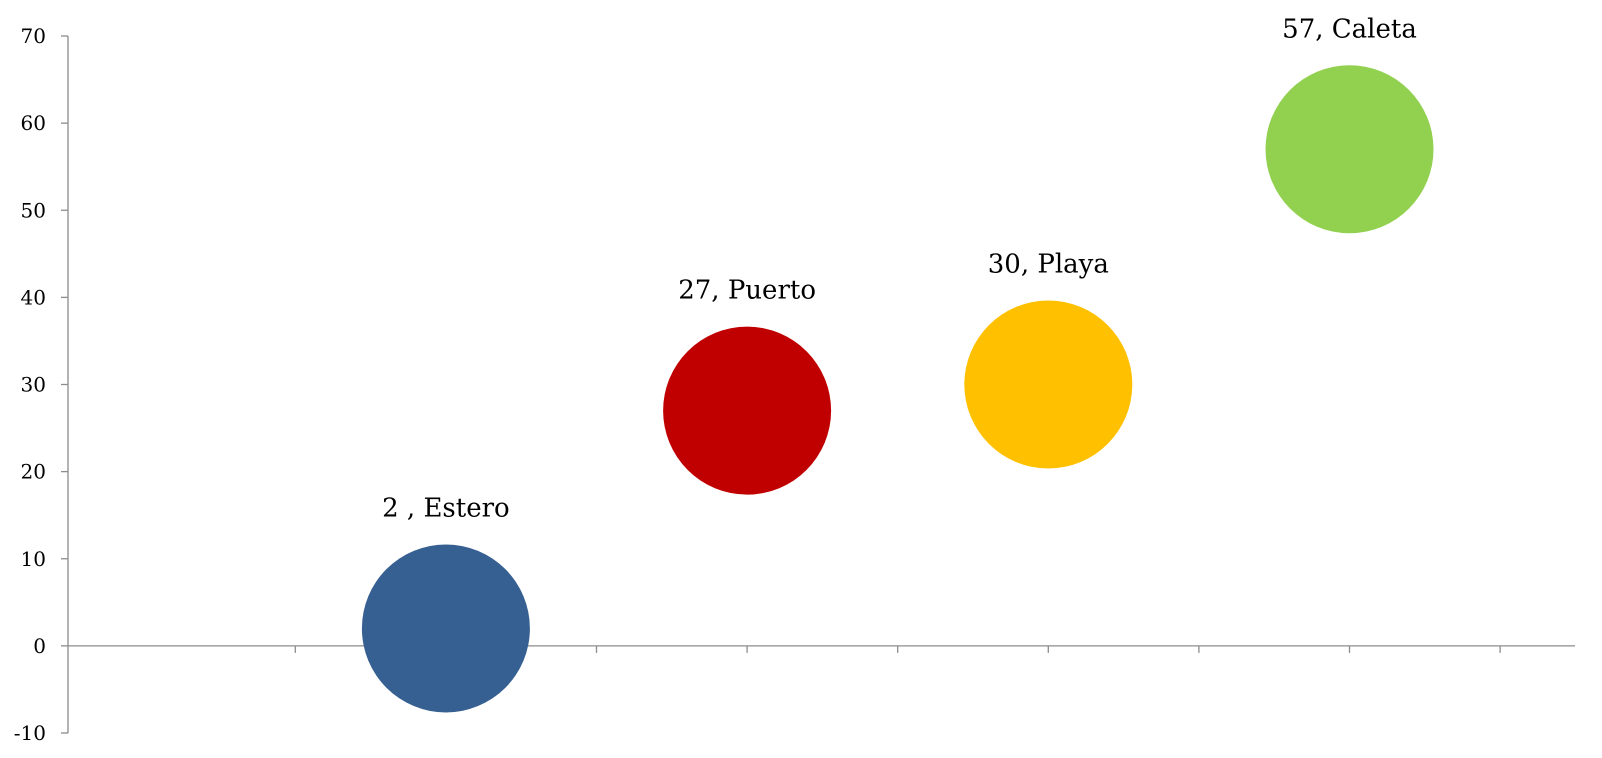 This screenshot has height=758, width=1602. I want to click on y-tick-label: 10, so click(33, 559).